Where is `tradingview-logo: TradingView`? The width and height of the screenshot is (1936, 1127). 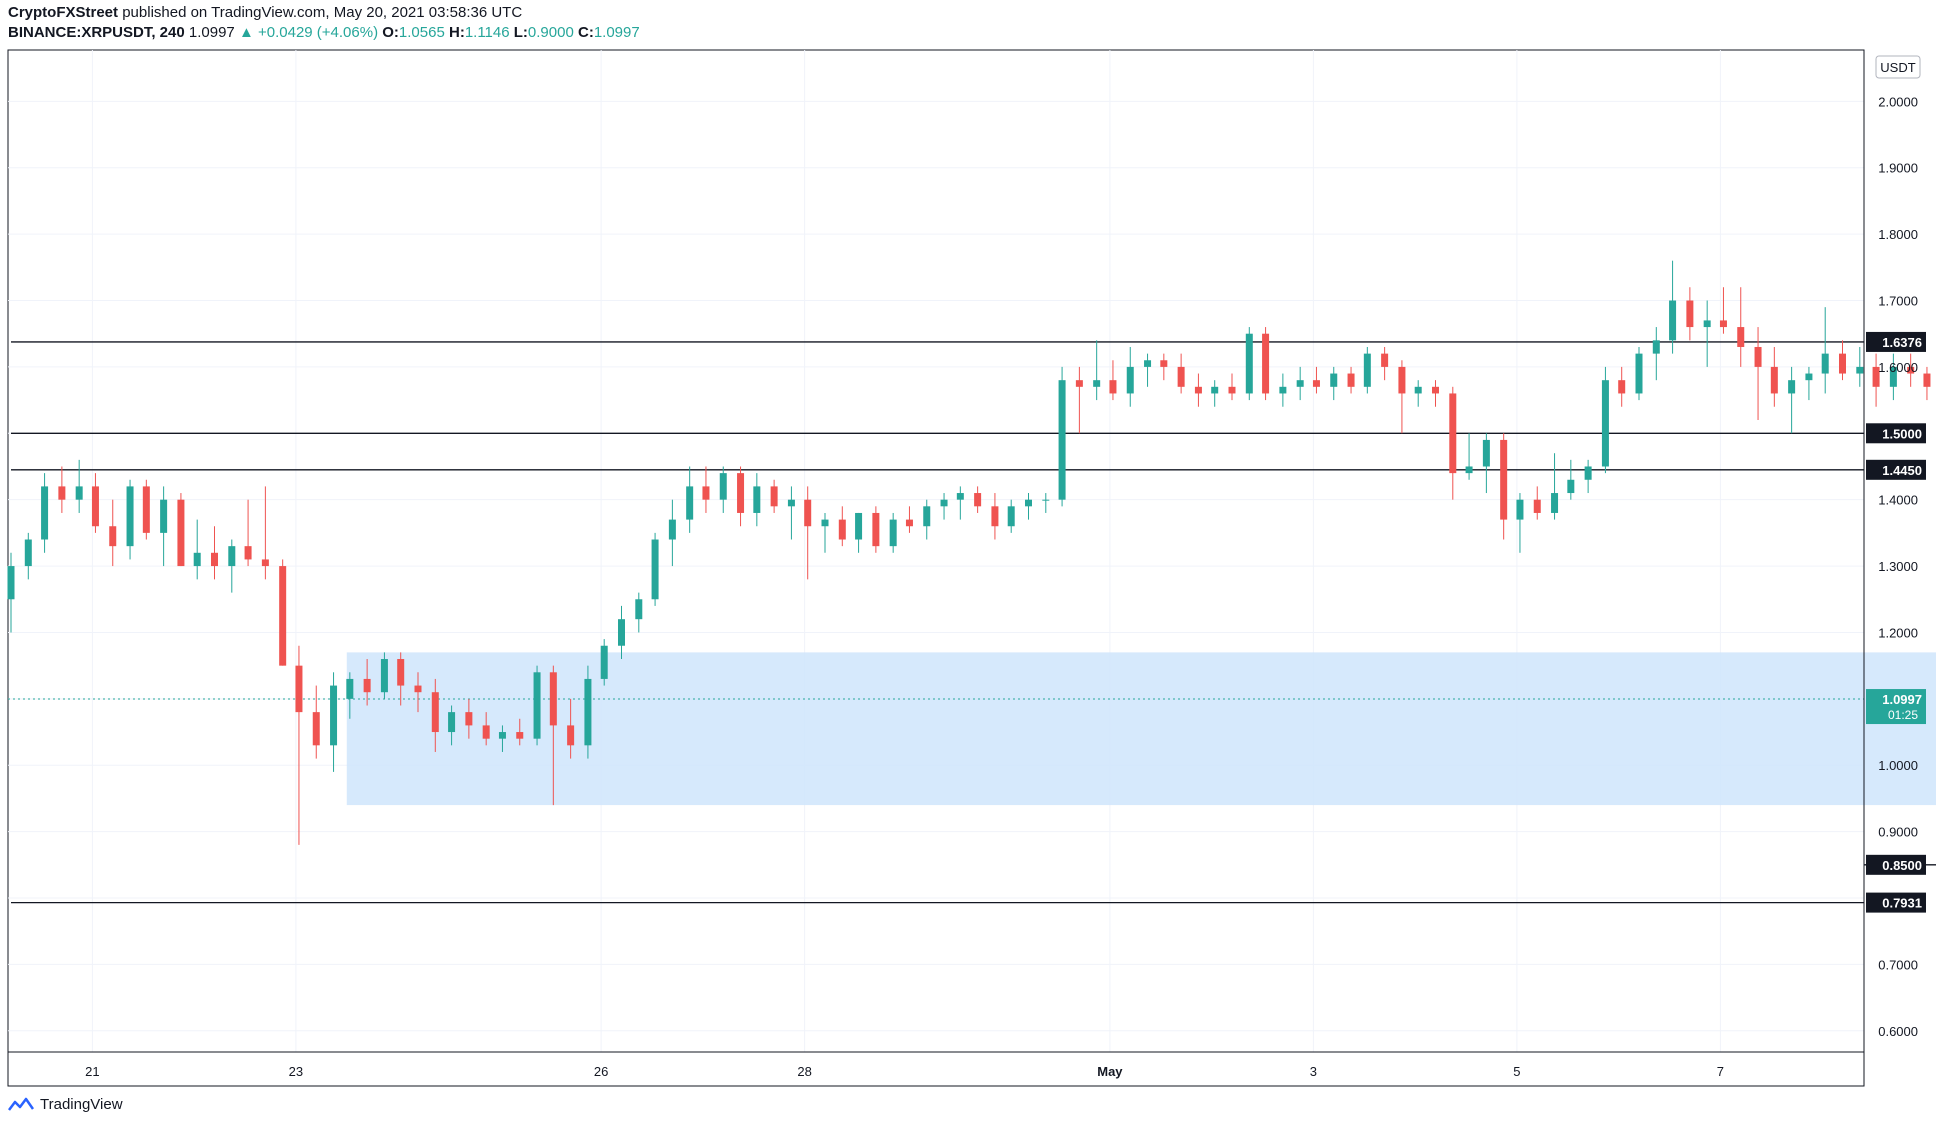 tradingview-logo: TradingView is located at coordinates (65, 1104).